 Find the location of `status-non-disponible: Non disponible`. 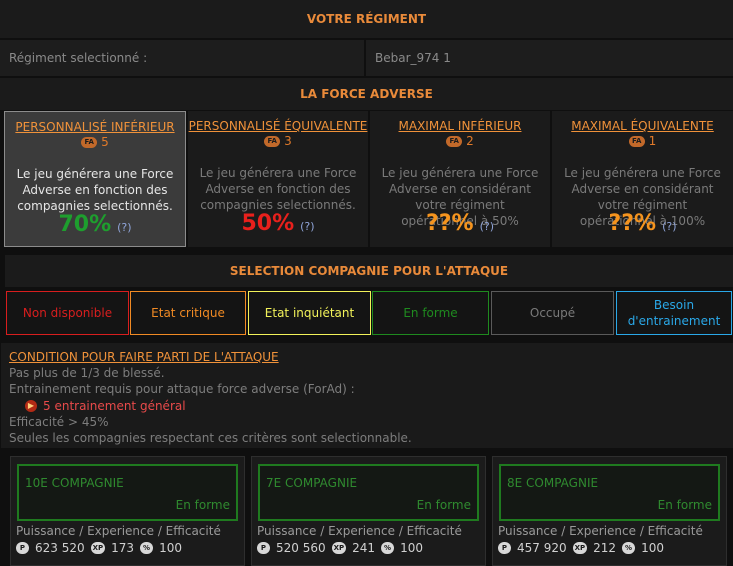

status-non-disponible: Non disponible is located at coordinates (67, 313).